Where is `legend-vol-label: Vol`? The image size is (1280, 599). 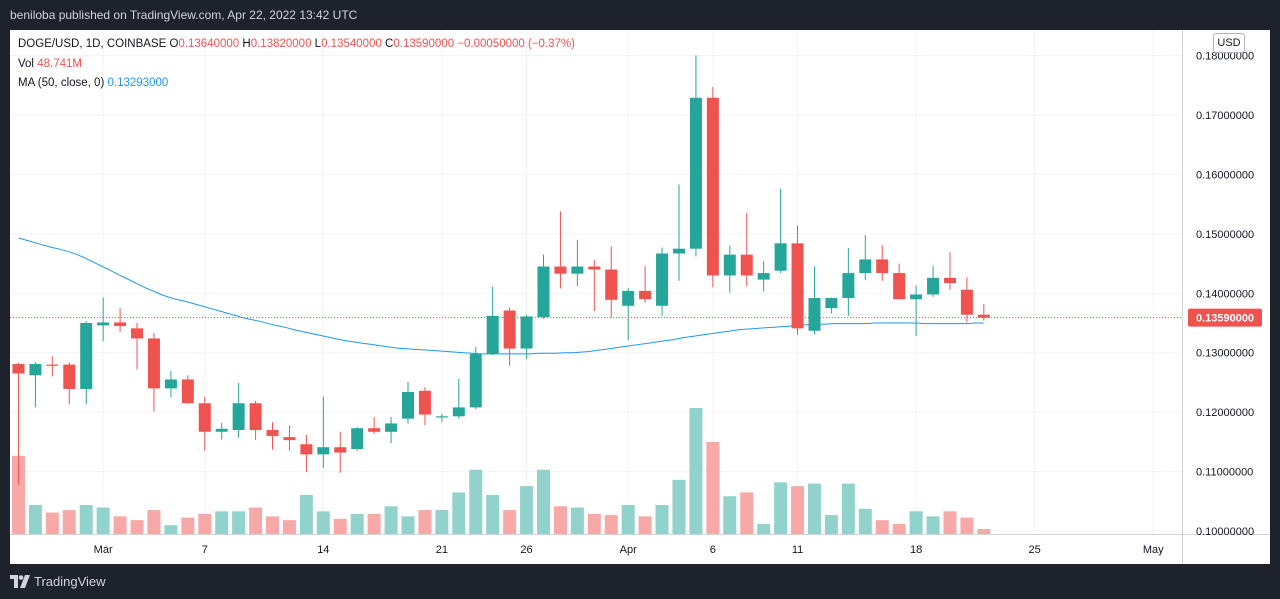 legend-vol-label: Vol is located at coordinates (26, 63).